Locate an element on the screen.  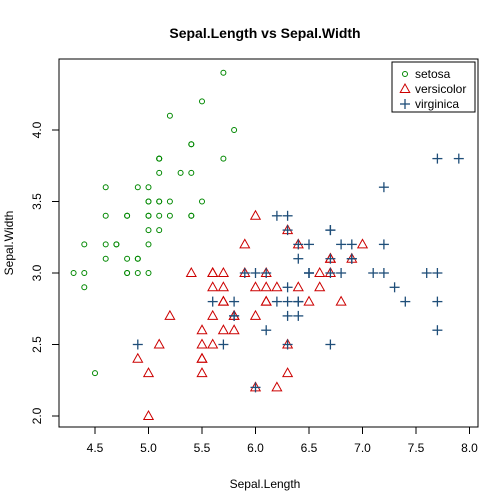
legend-item-virginica: virginica is located at coordinates (429, 104).